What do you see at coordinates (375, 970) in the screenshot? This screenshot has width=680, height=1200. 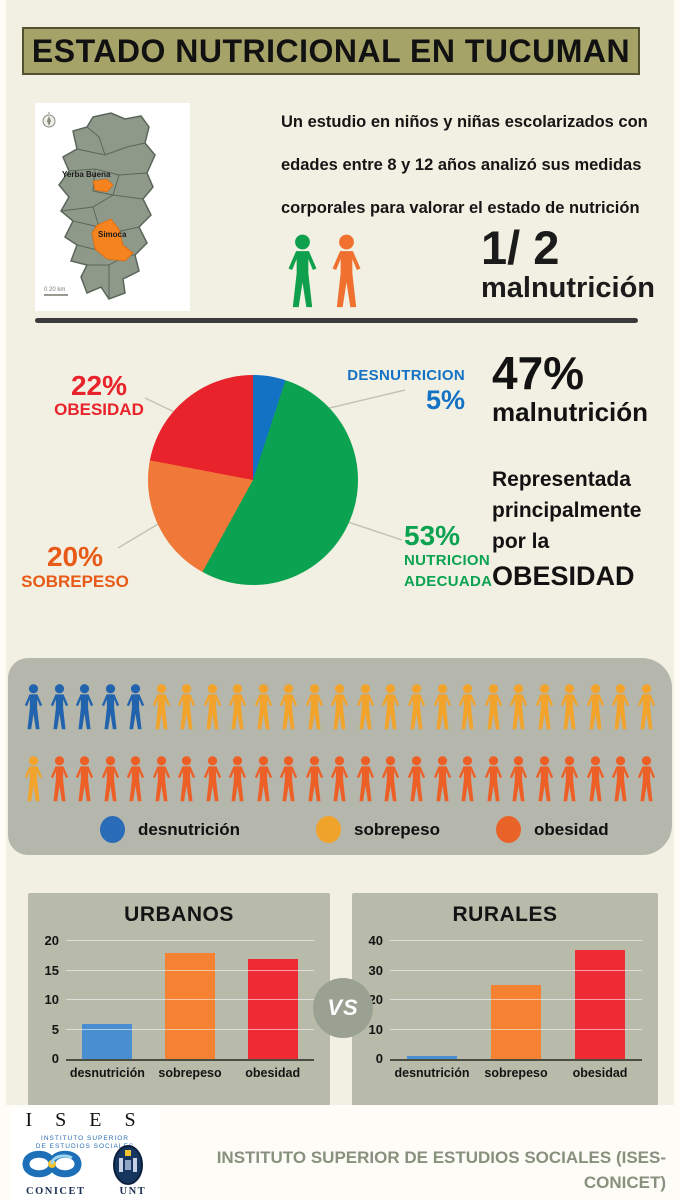 I see `y-tick-label: 30` at bounding box center [375, 970].